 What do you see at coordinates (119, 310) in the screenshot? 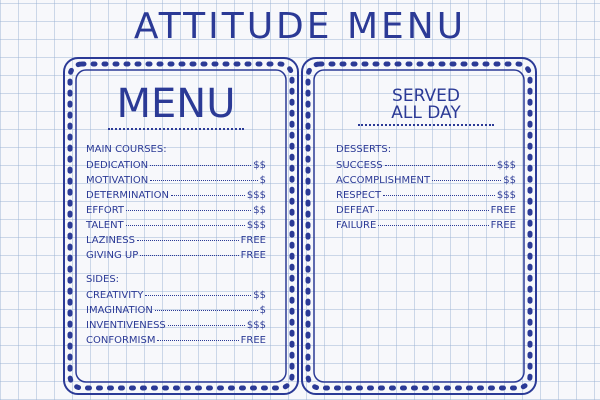
I see `item-name: IMAGINATION` at bounding box center [119, 310].